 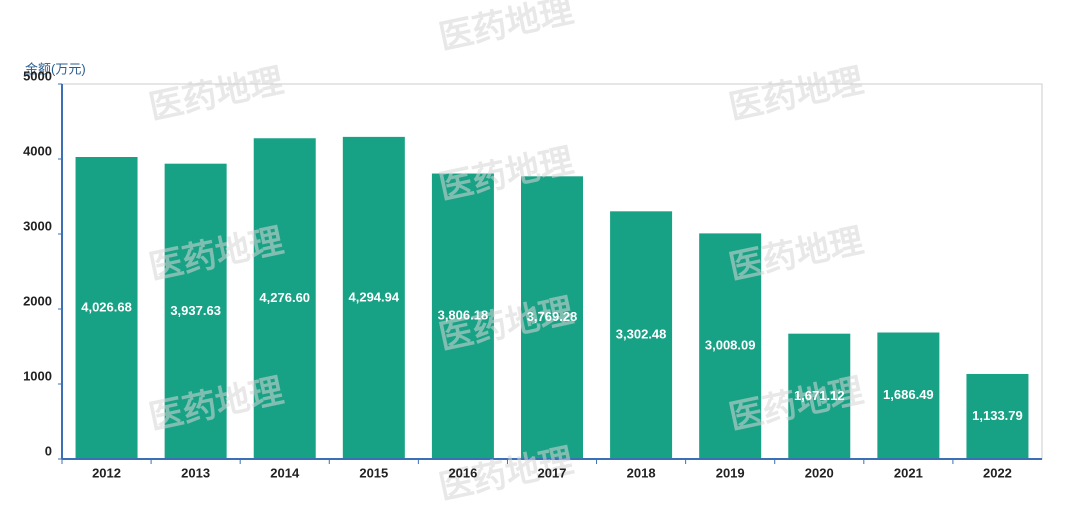 I want to click on value-label: 4,026.68, so click(x=106, y=306).